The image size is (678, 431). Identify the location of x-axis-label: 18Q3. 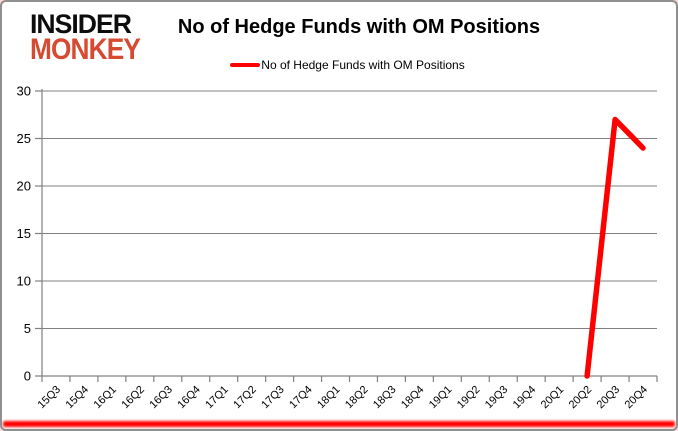
(385, 398).